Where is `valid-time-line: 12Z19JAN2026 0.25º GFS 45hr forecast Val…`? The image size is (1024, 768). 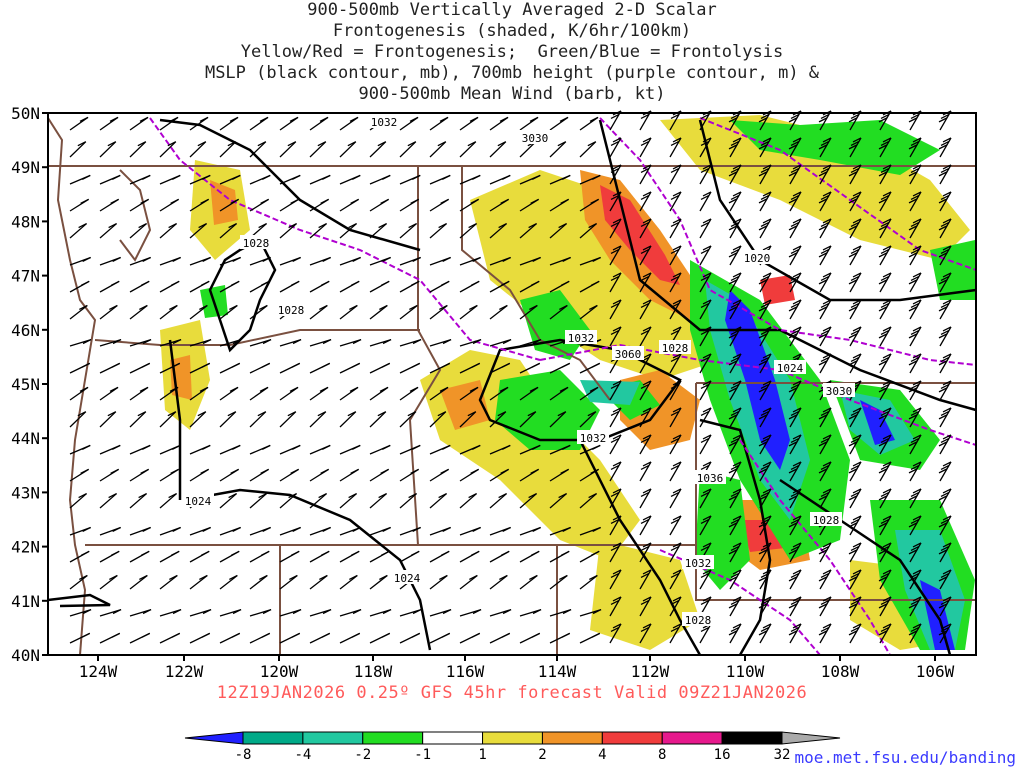
valid-time-line: 12Z19JAN2026 0.25º GFS 45hr forecast Val… is located at coordinates (512, 693).